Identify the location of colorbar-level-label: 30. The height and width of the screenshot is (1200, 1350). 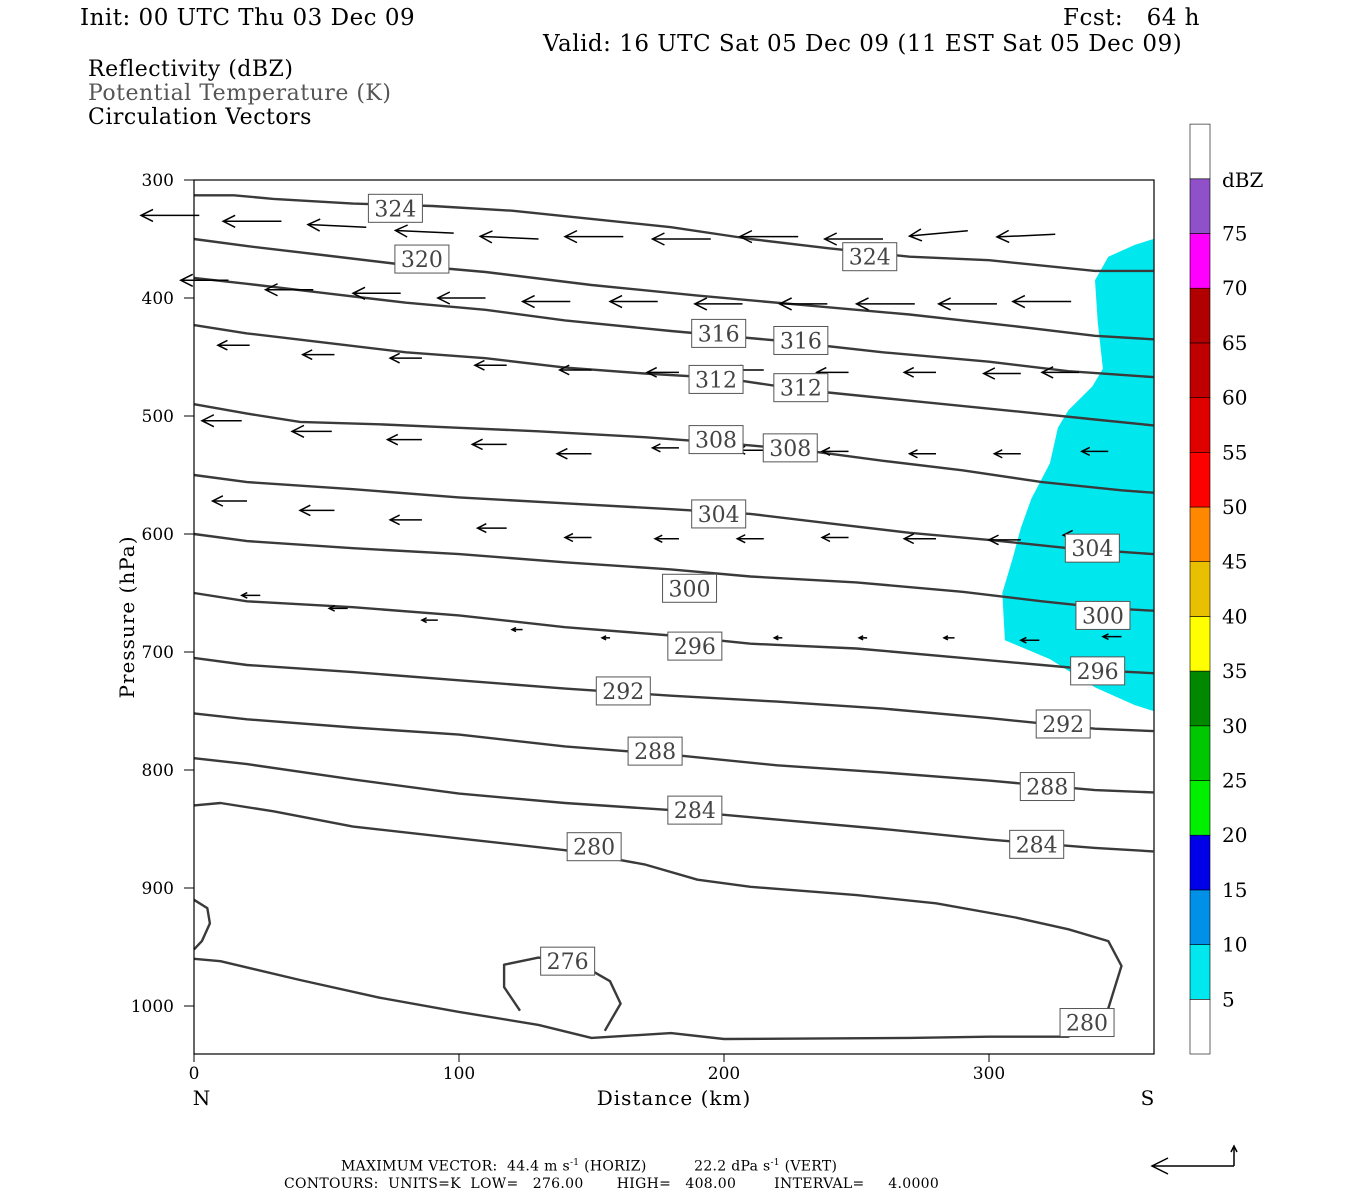
(1234, 726).